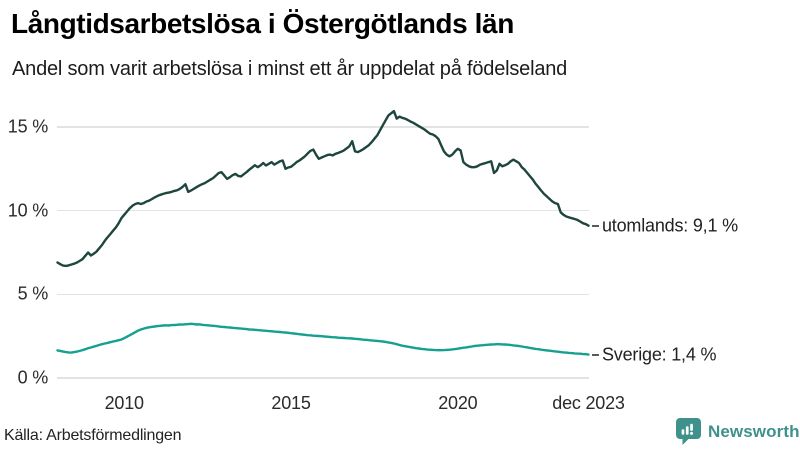  What do you see at coordinates (323, 378) in the screenshot?
I see `gridline-0pct` at bounding box center [323, 378].